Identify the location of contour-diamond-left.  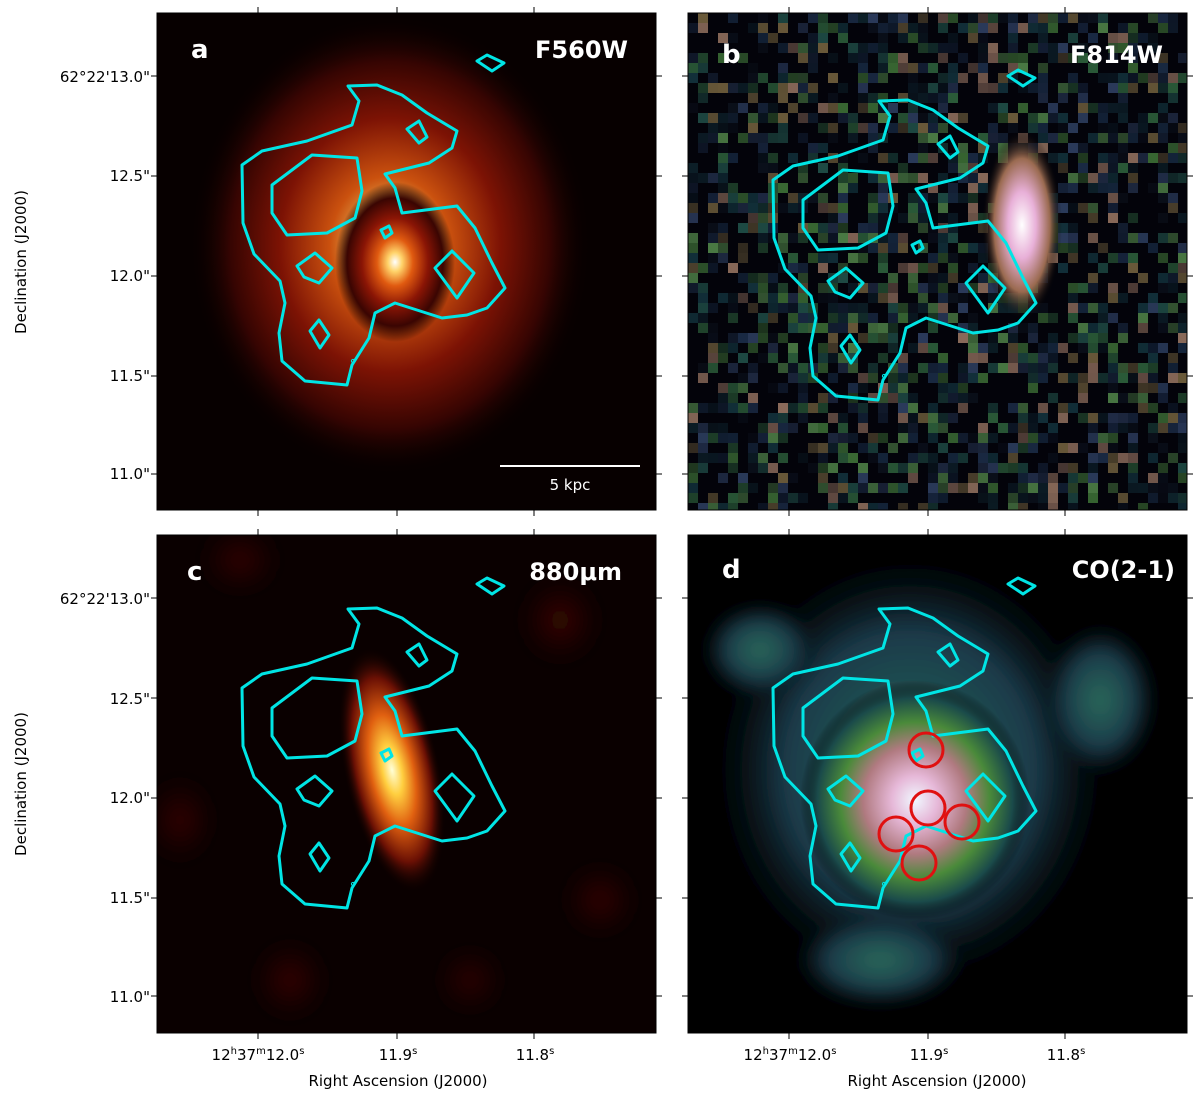
(845, 791).